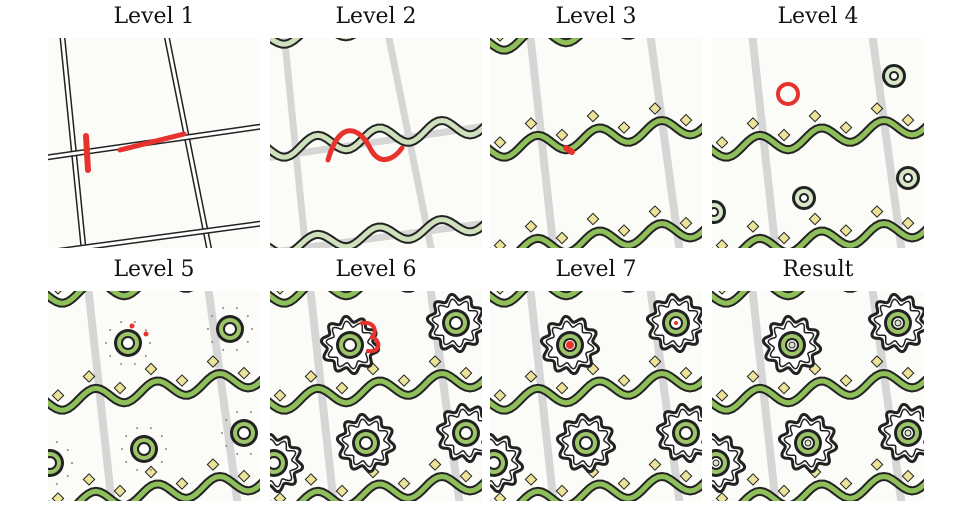 The image size is (960, 509). I want to click on panel-title-level1: Level 1, so click(154, 16).